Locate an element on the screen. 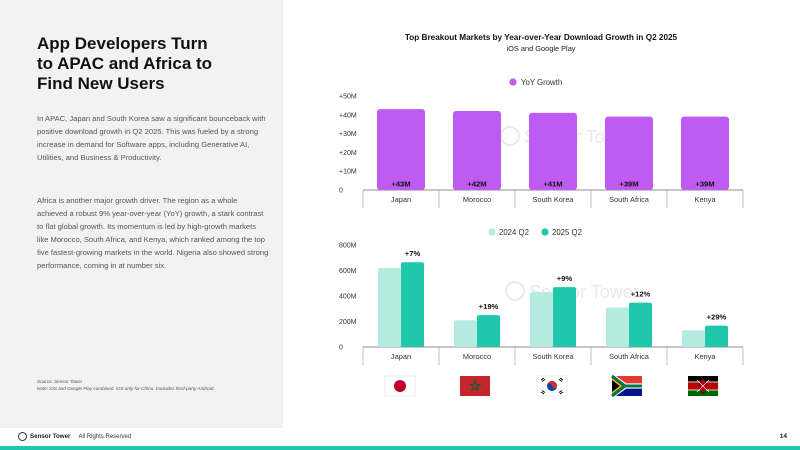 This screenshot has height=450, width=800. footer-logo: Sensor Tower All Rights Reserved is located at coordinates (74, 436).